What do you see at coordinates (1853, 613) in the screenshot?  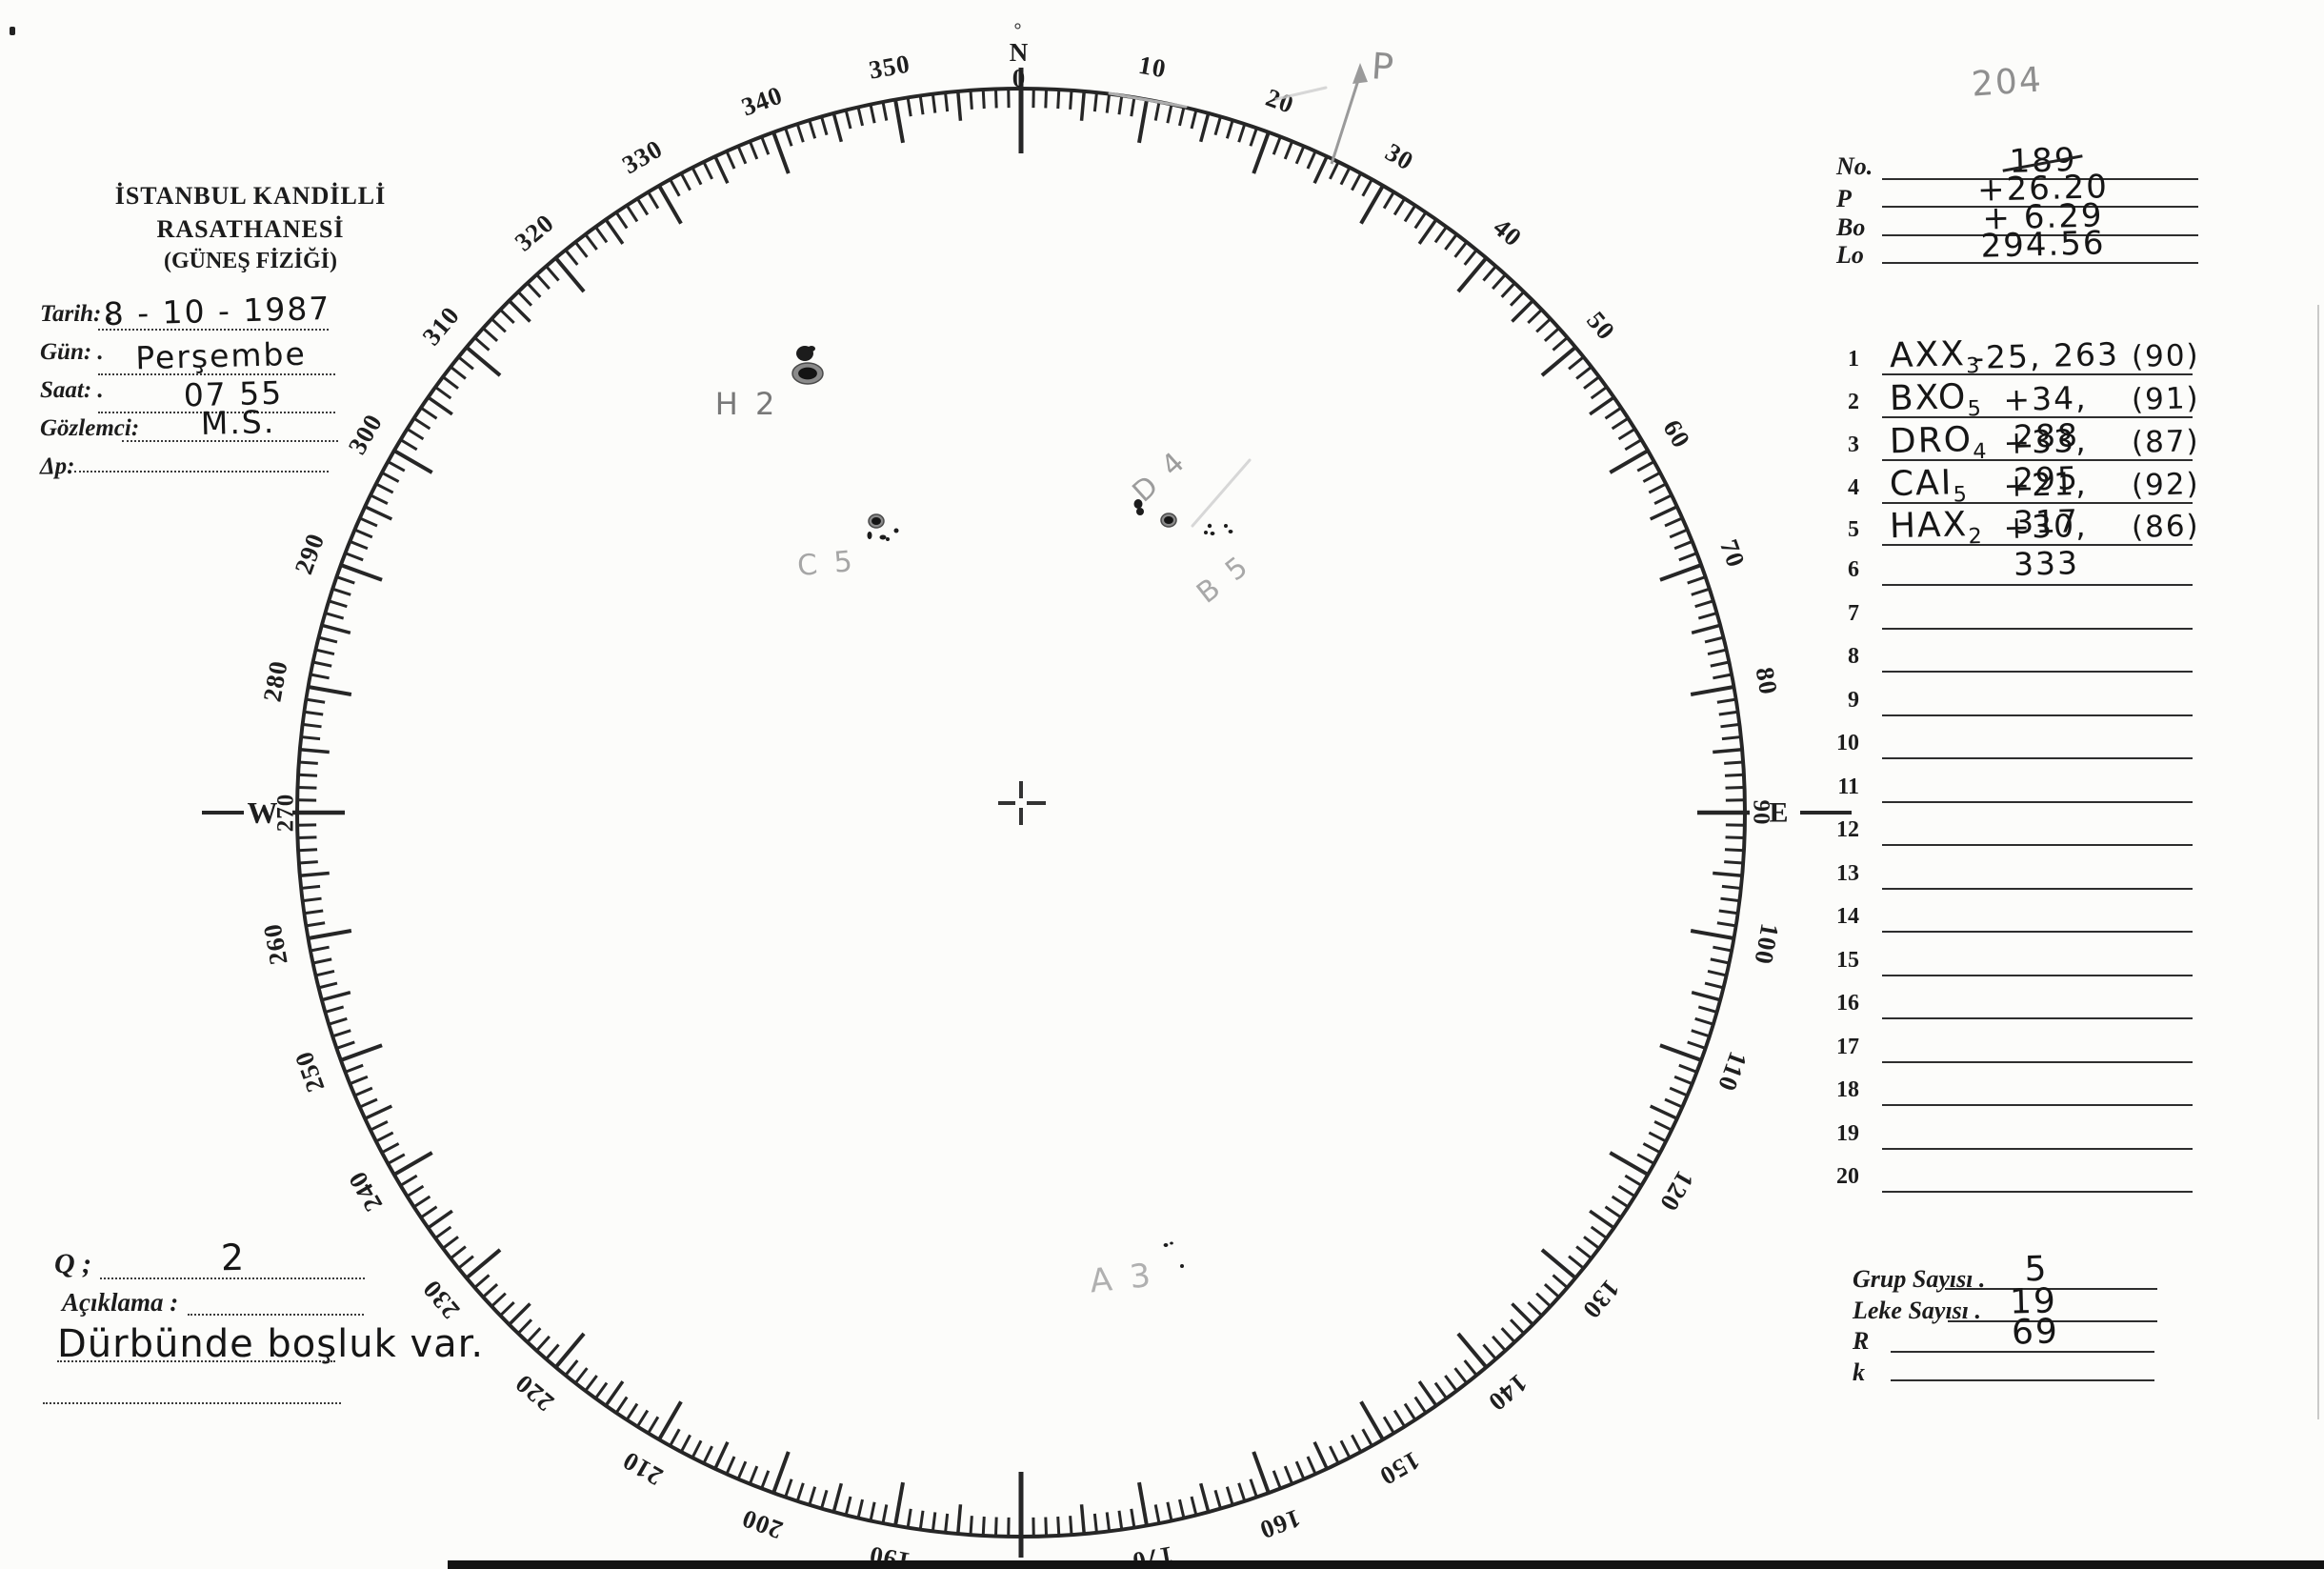 I see `row-number: 7` at bounding box center [1853, 613].